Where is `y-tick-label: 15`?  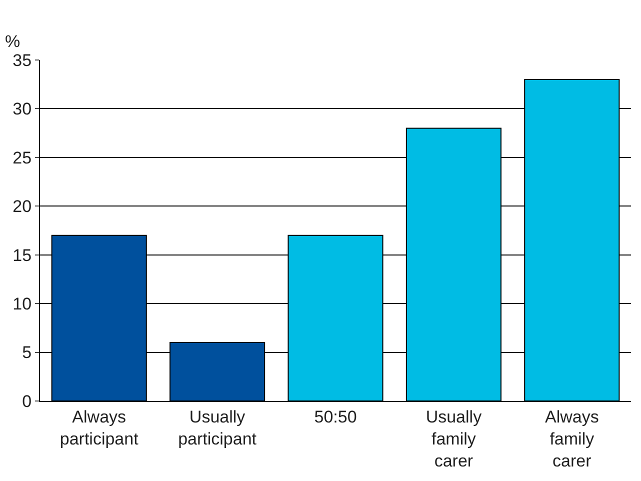
y-tick-label: 15 is located at coordinates (22, 255).